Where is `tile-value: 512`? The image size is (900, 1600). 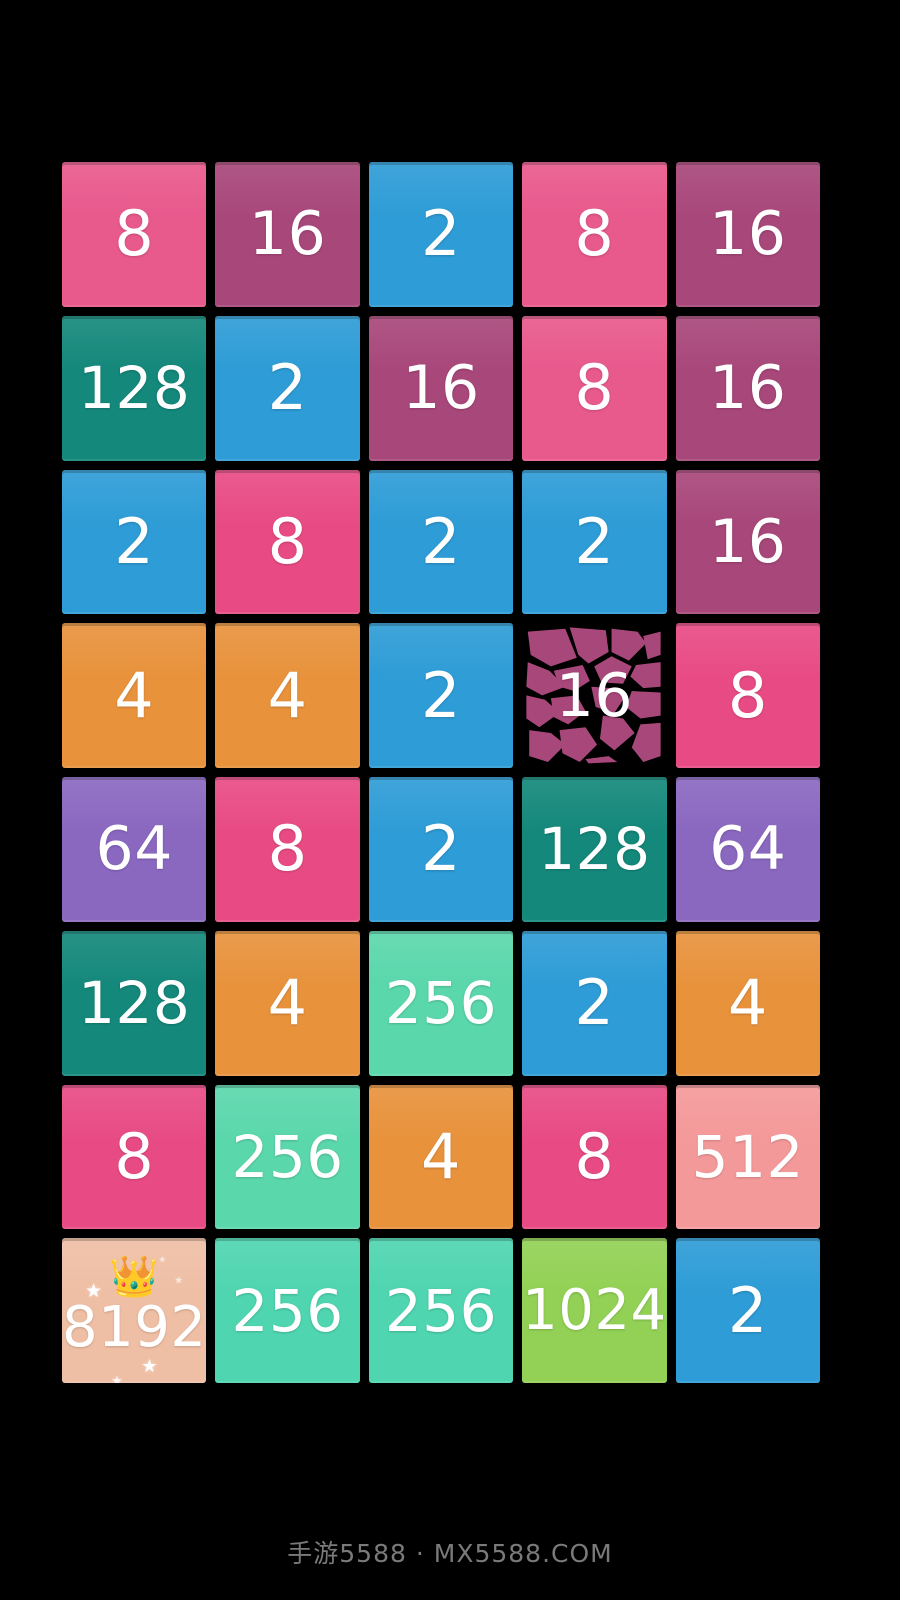
tile-value: 512 is located at coordinates (747, 1156).